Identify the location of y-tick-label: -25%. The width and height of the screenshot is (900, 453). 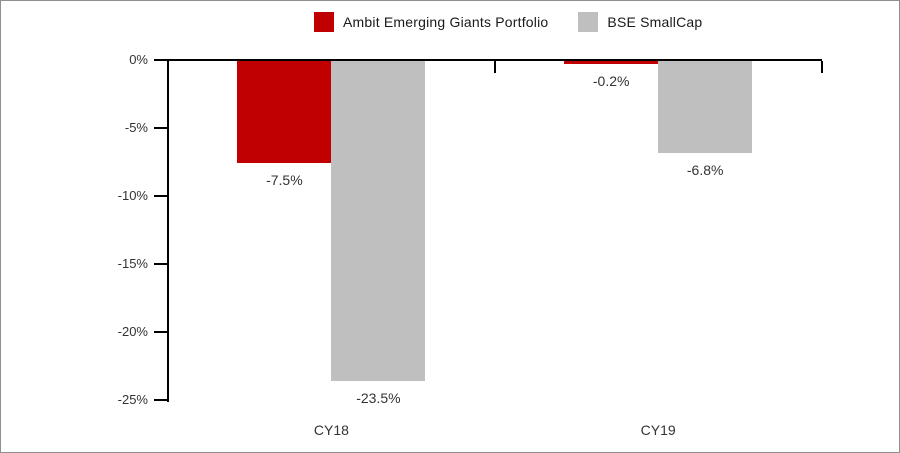
(132, 399).